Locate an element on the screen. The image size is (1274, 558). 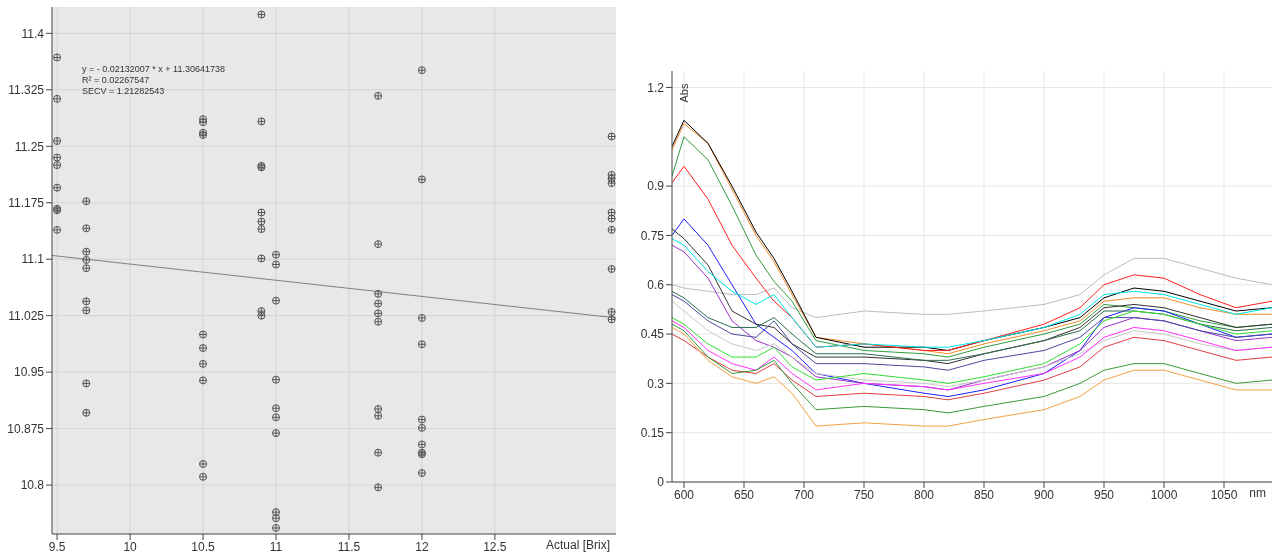
x-tick-label: 1050 is located at coordinates (1224, 494).